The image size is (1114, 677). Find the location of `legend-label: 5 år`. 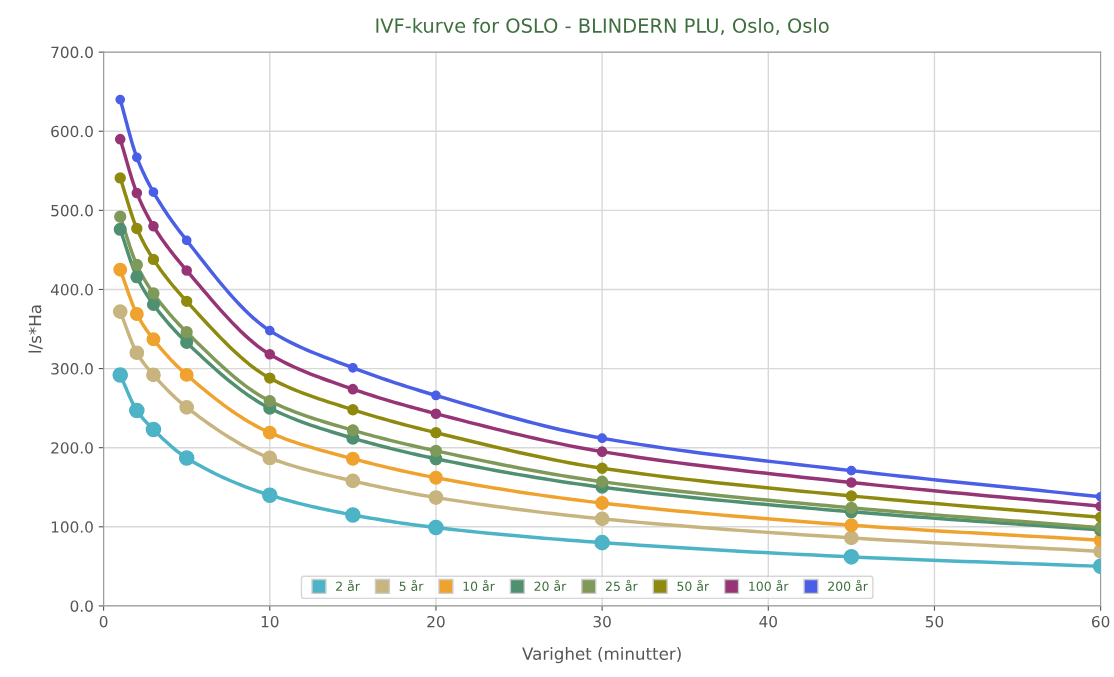

legend-label: 5 år is located at coordinates (411, 585).